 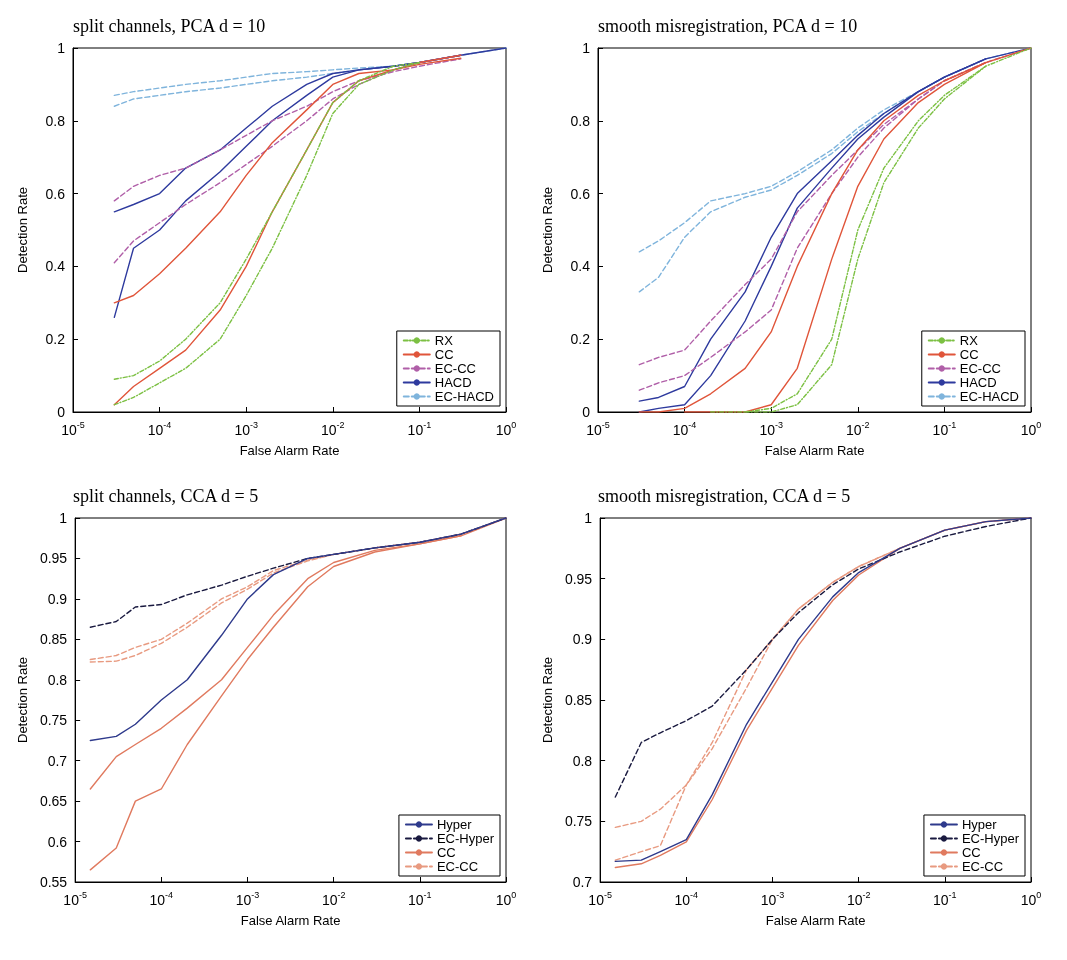 I want to click on chart-title: split channels, PCA d = 10, so click(x=169, y=26).